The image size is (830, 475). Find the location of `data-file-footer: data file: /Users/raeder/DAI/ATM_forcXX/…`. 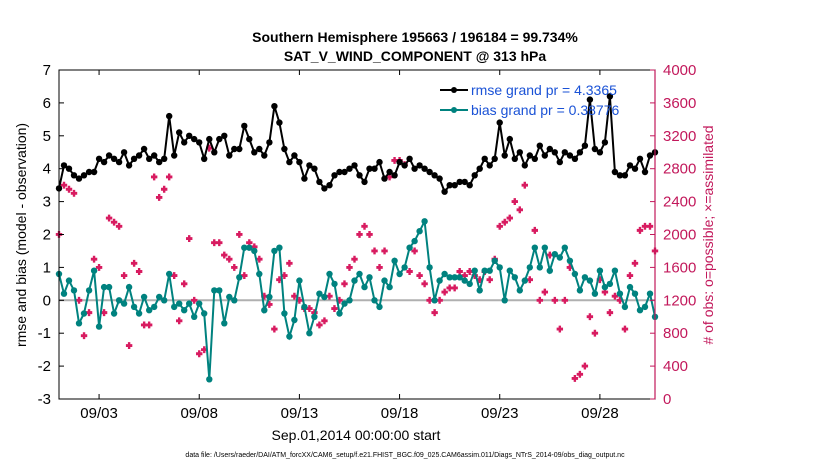

data-file-footer: data file: /Users/raeder/DAI/ATM_forcXX/… is located at coordinates (405, 455).